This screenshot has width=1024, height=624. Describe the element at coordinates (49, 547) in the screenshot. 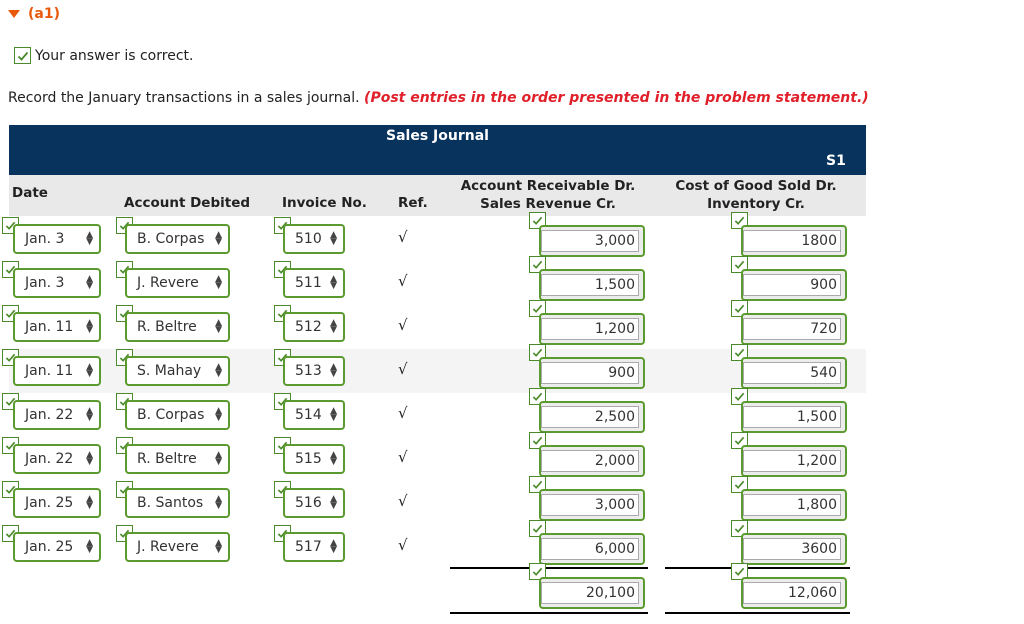

I see `date-value: Jan. 25` at that location.